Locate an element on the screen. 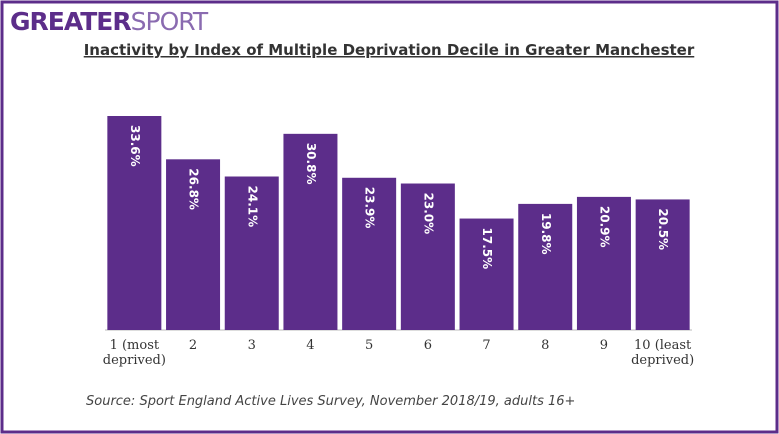 Image resolution: width=779 pixels, height=434 pixels. value-label: 20.9% is located at coordinates (604, 227).